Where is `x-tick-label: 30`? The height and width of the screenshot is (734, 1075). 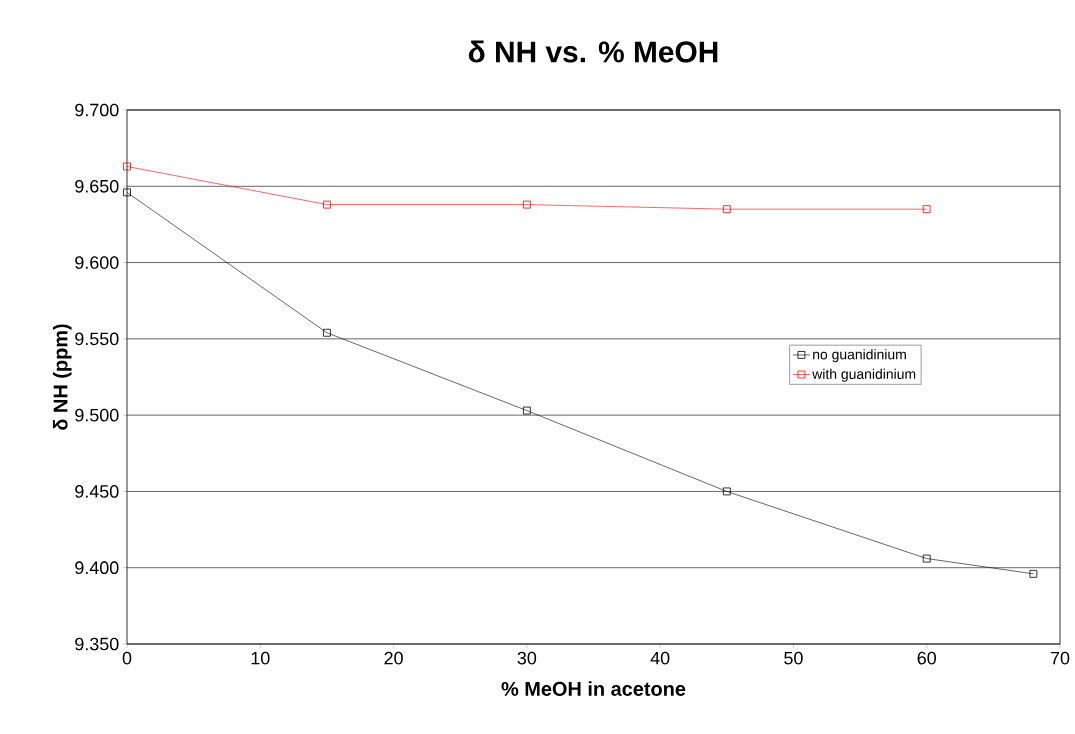
x-tick-label: 30 is located at coordinates (527, 658).